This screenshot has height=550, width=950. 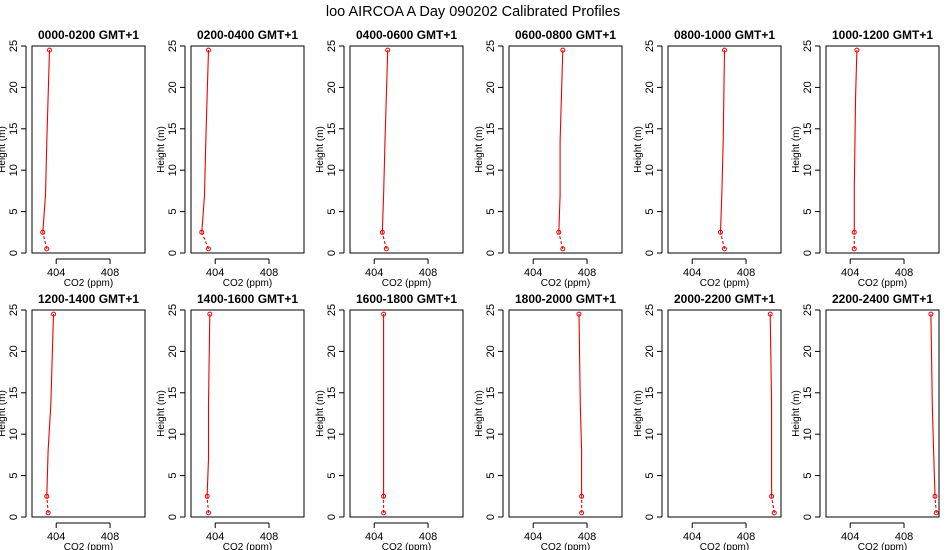 I want to click on panel-title: 0600-0800 GMT+1, so click(x=565, y=35).